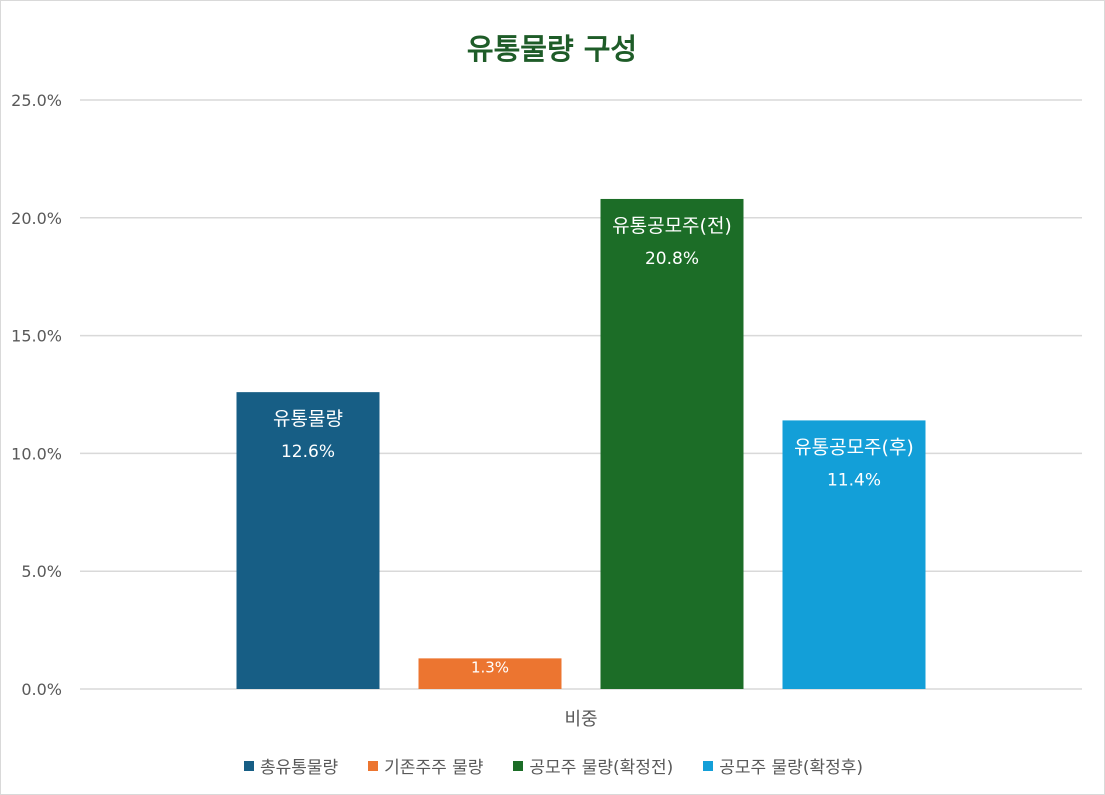 This screenshot has height=795, width=1105. I want to click on data-label-value: 20.8%, so click(672, 259).